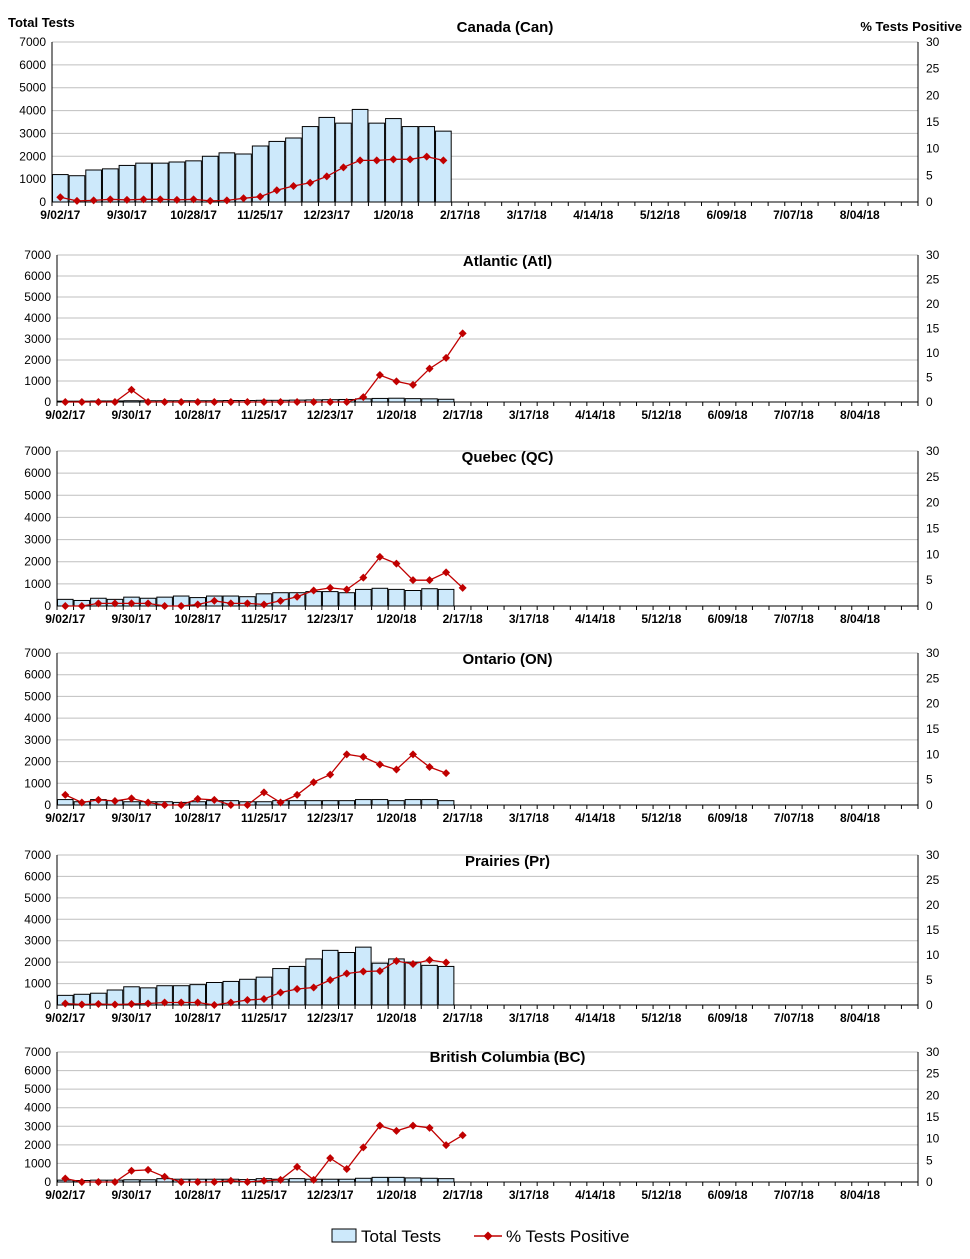  What do you see at coordinates (488, 1236) in the screenshot?
I see `legend-line-marker` at bounding box center [488, 1236].